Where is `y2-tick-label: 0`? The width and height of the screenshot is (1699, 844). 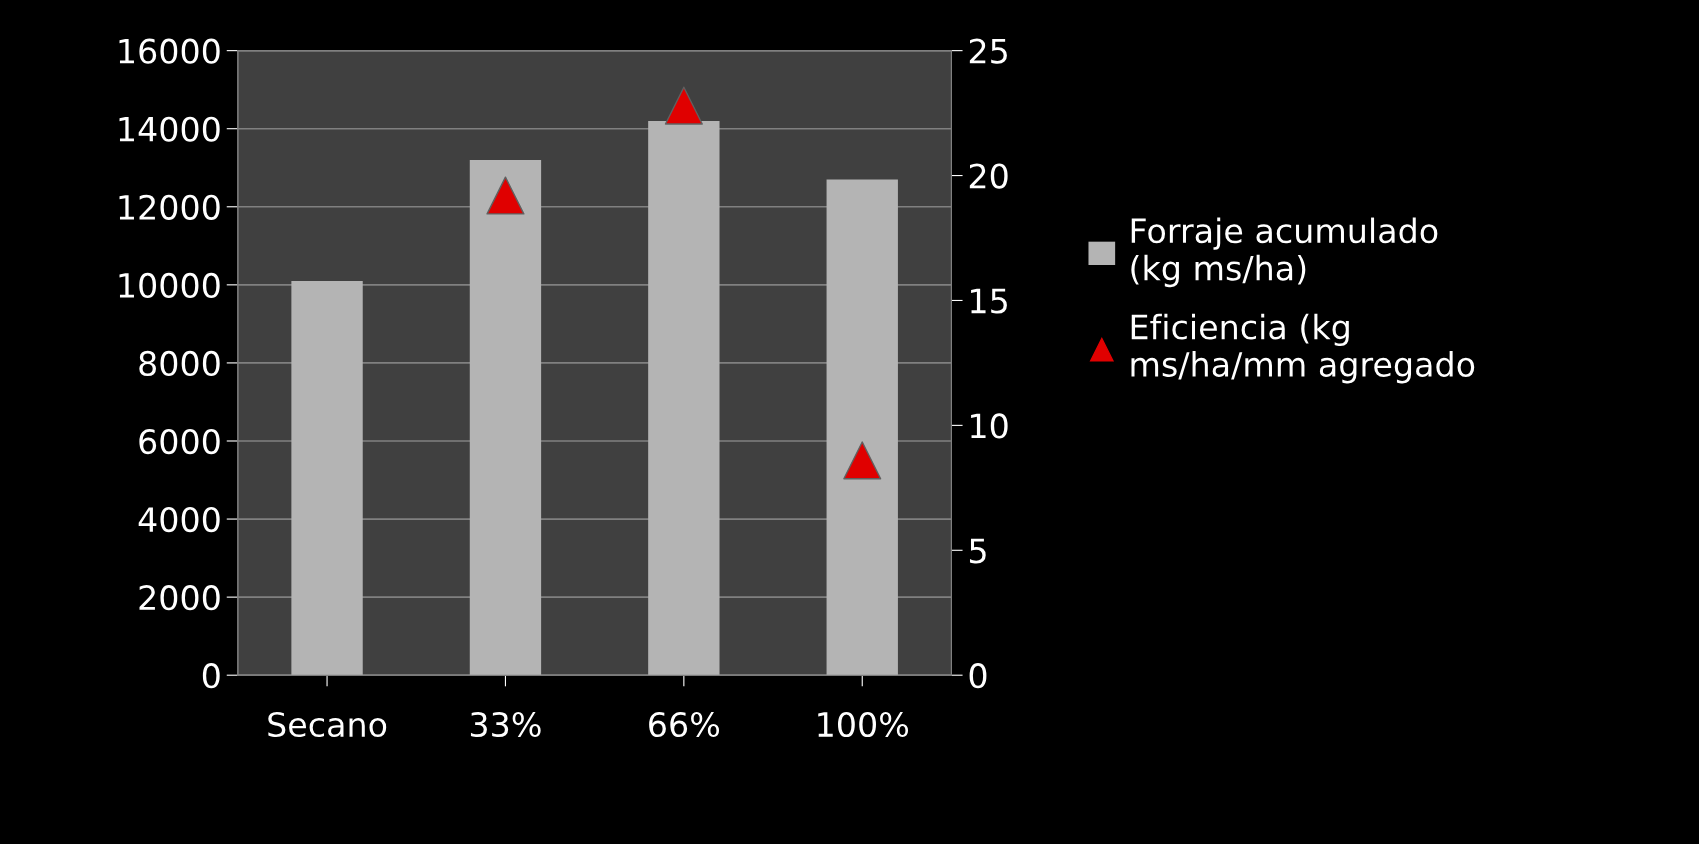 y2-tick-label: 0 is located at coordinates (978, 676).